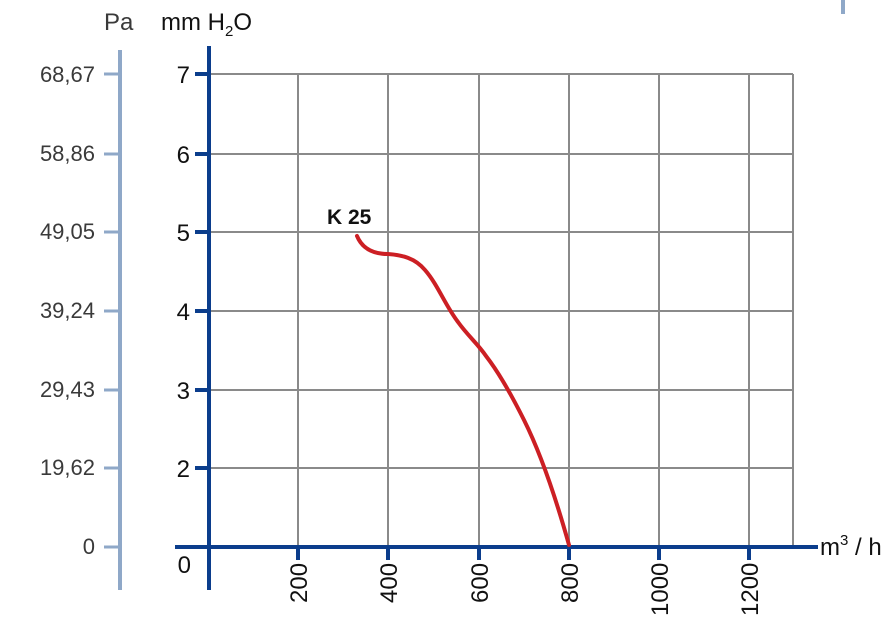 The height and width of the screenshot is (638, 893). I want to click on mm-tick-label: 2, so click(183, 469).